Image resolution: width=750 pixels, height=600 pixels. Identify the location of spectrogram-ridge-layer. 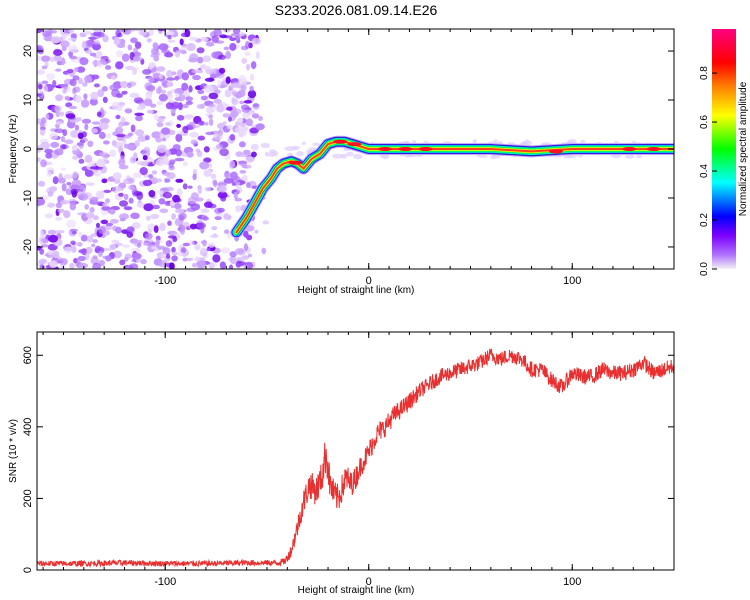
(452, 187).